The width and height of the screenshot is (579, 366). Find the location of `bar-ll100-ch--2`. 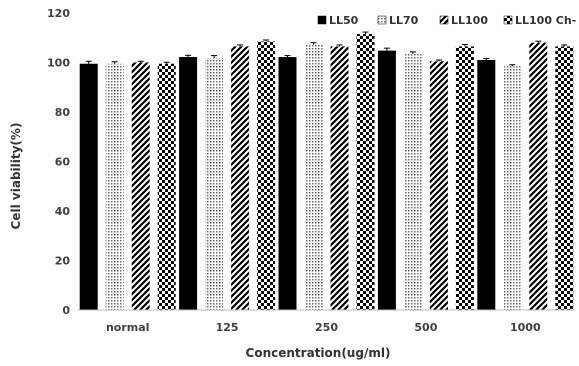

bar-ll100-ch--2 is located at coordinates (365, 172).